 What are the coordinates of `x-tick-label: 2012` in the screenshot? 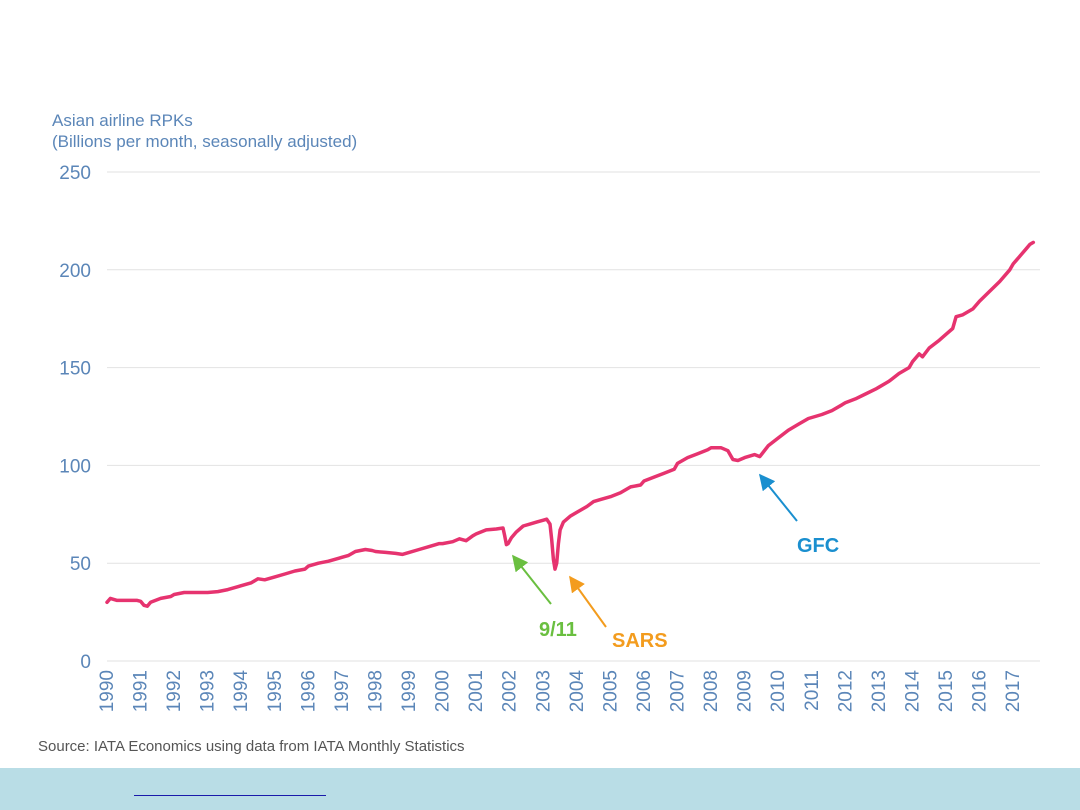 It's located at (845, 691).